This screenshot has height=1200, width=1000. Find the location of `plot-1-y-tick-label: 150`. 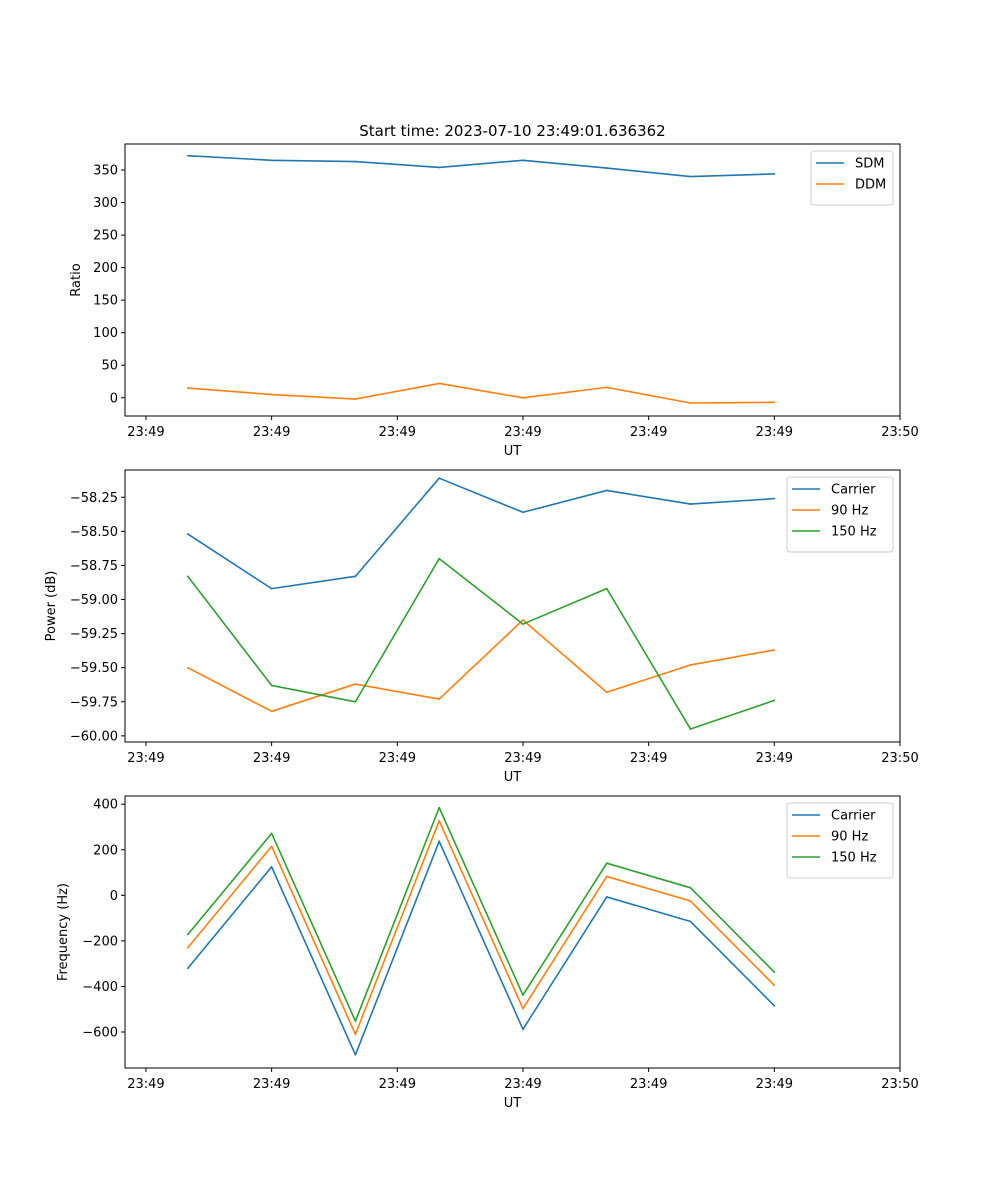

plot-1-y-tick-label: 150 is located at coordinates (105, 301).